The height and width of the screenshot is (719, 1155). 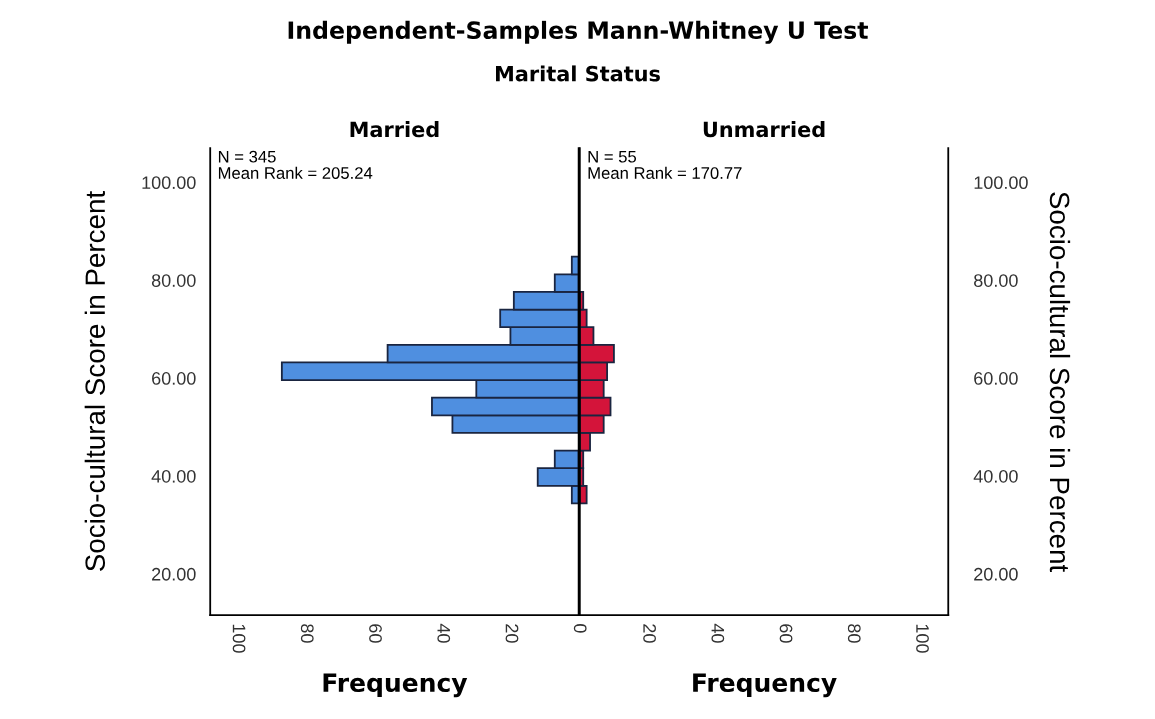 I want to click on annotation: Mean Rank = 170.77, so click(x=665, y=172).